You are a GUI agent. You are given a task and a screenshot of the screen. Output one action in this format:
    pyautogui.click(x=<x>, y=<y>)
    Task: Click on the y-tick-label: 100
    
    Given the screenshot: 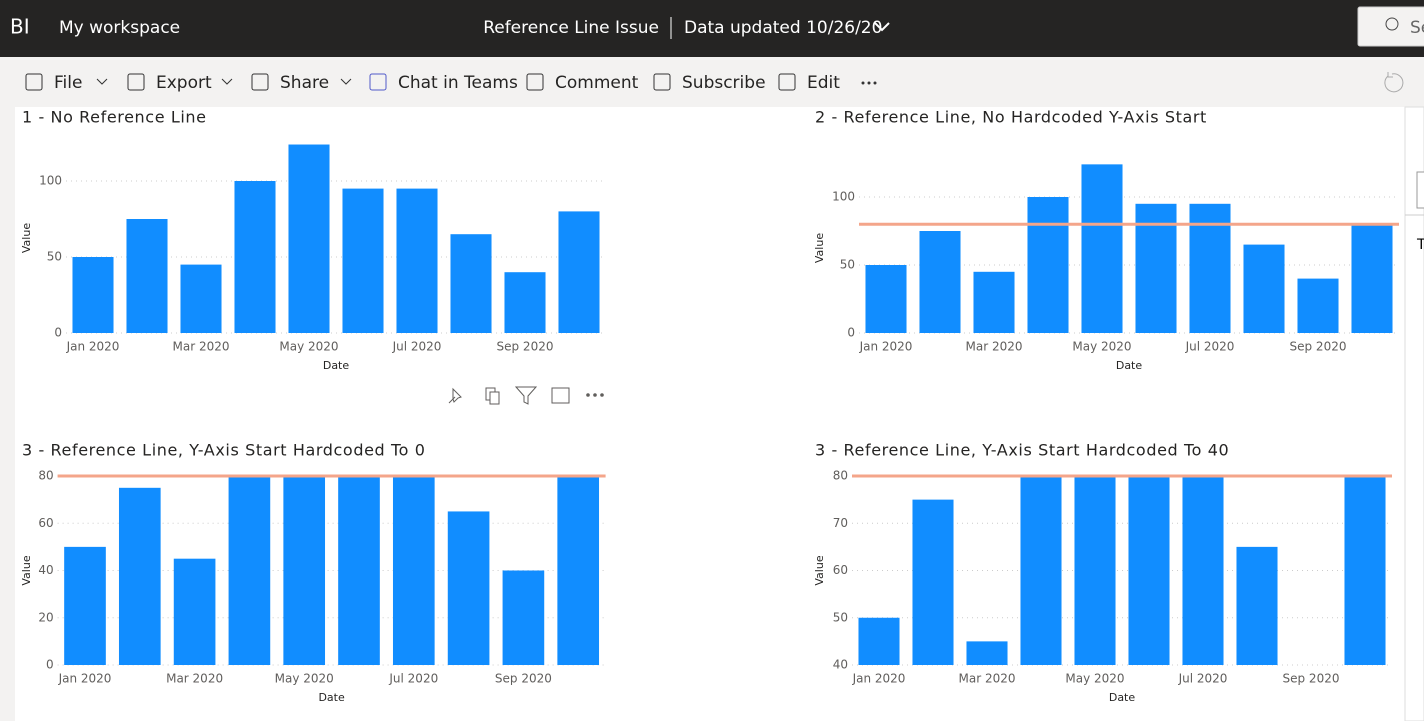 What is the action you would take?
    pyautogui.click(x=843, y=197)
    